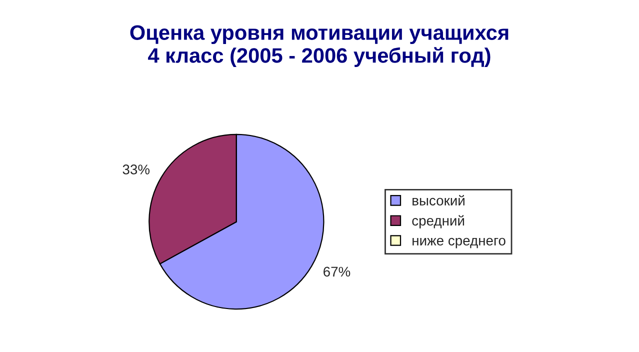  Describe the element at coordinates (438, 200) in the screenshot. I see `legend-label: высокий` at that location.